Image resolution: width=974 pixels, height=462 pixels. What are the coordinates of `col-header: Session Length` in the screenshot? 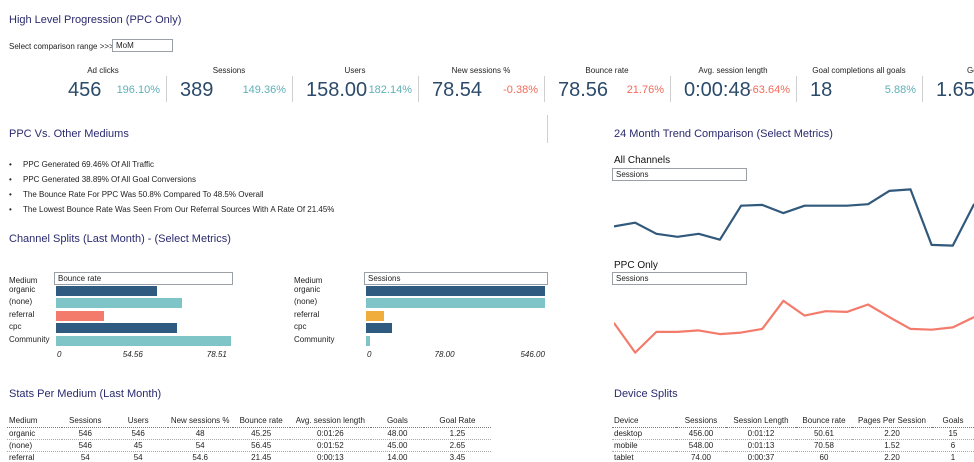 It's located at (761, 421).